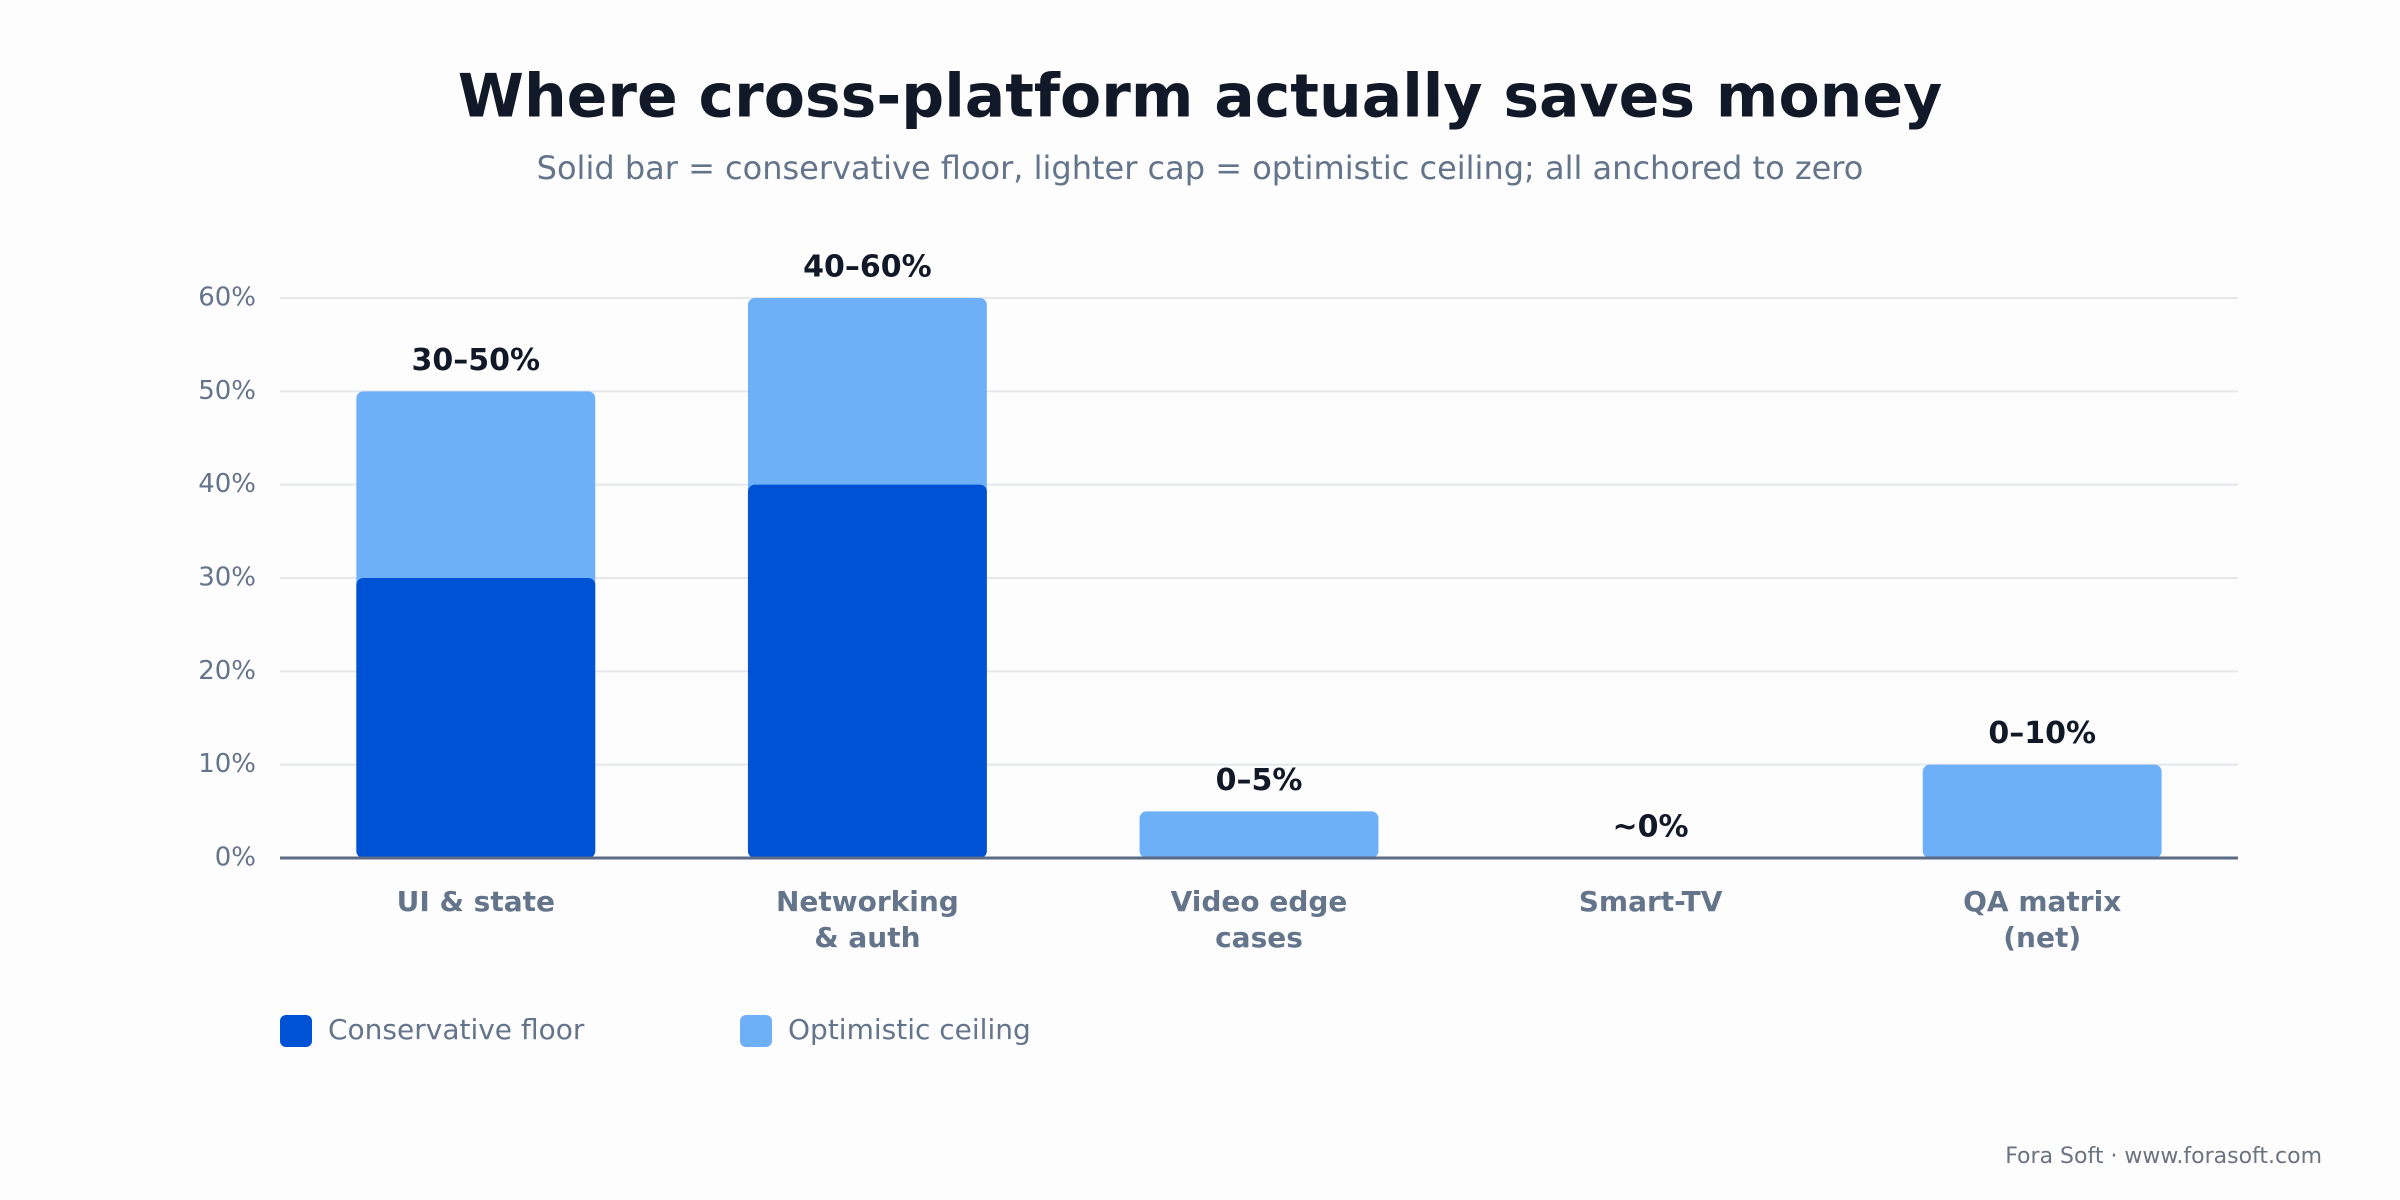 Image resolution: width=2400 pixels, height=1200 pixels. I want to click on x-tick-label: UI & state, so click(476, 901).